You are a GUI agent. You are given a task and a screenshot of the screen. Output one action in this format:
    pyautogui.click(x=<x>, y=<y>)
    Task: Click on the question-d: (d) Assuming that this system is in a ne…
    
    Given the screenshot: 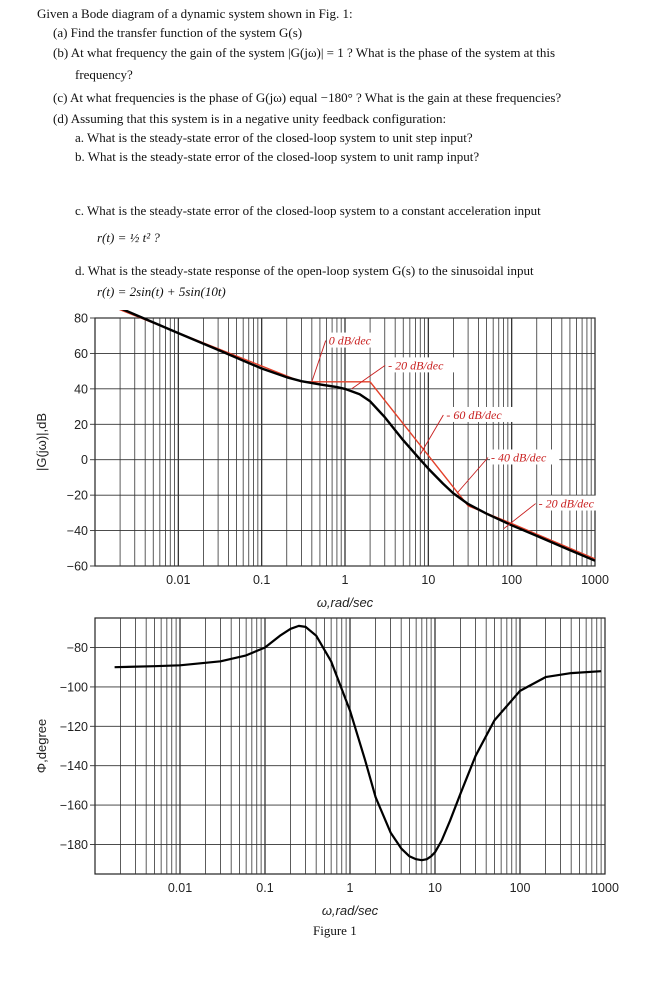 What is the action you would take?
    pyautogui.click(x=250, y=118)
    